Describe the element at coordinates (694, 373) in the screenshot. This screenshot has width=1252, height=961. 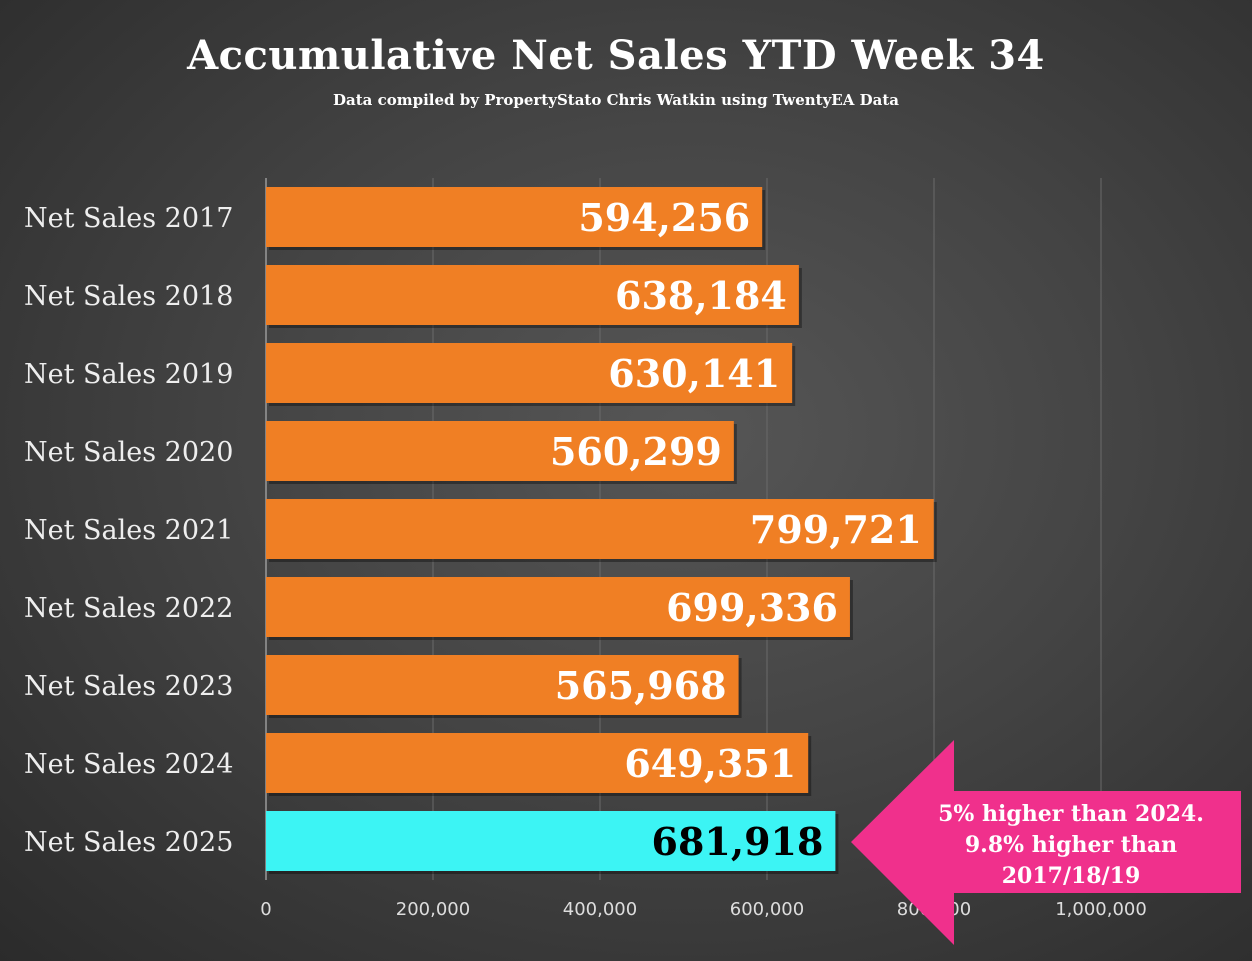
I see `bar-value-label: 630,141` at that location.